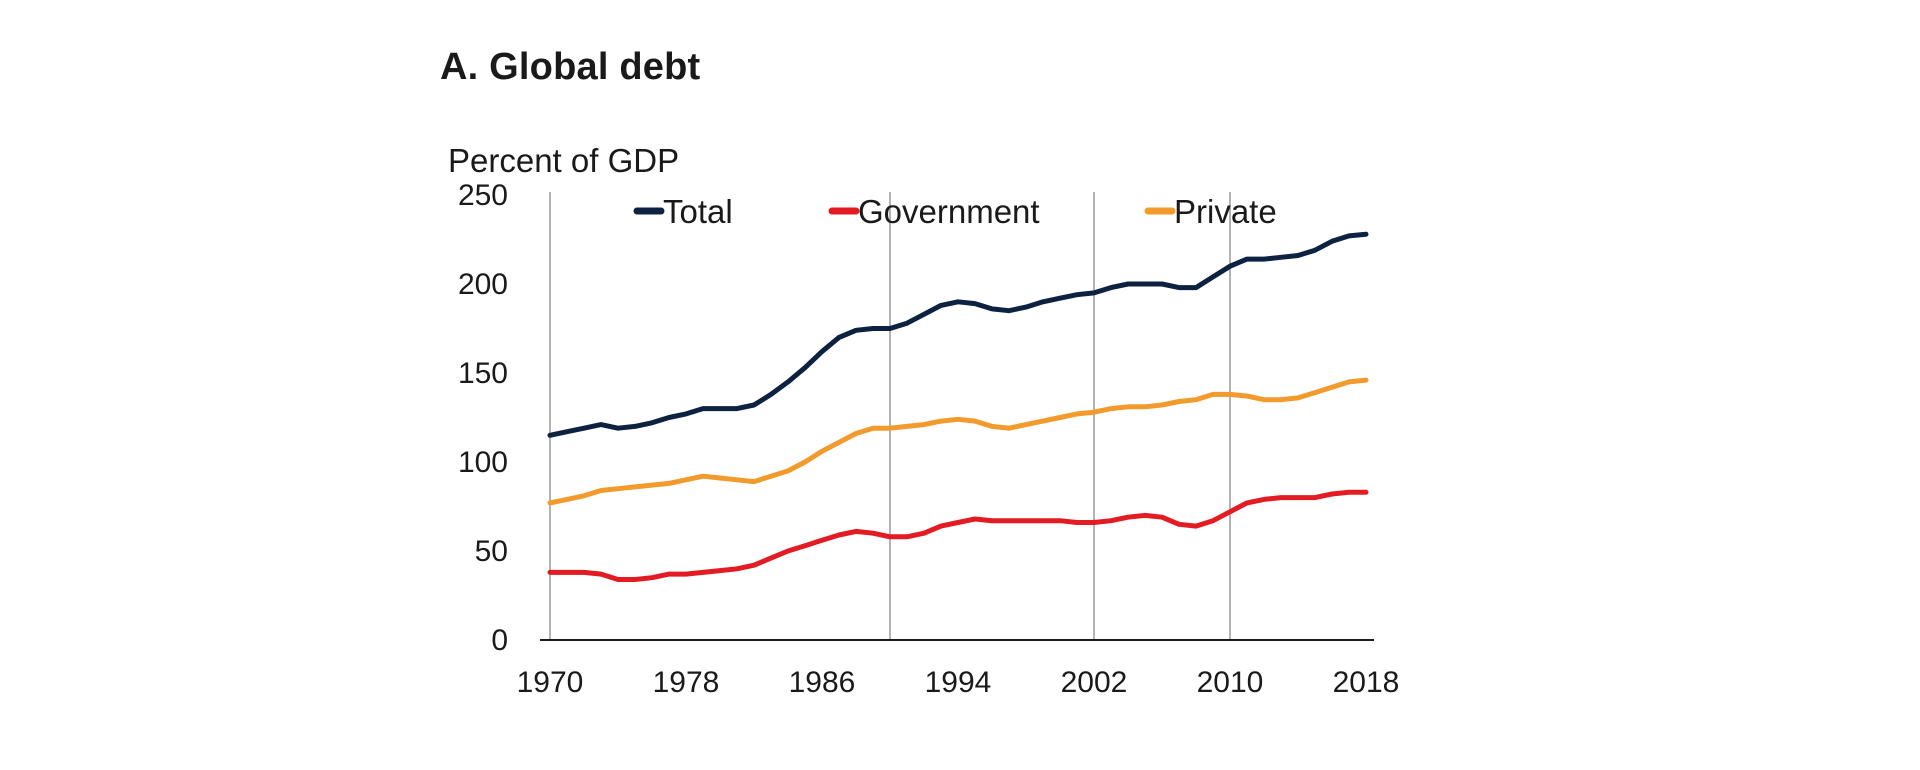 The width and height of the screenshot is (1920, 770). Describe the element at coordinates (686, 682) in the screenshot. I see `x-tick-label: 1978` at that location.